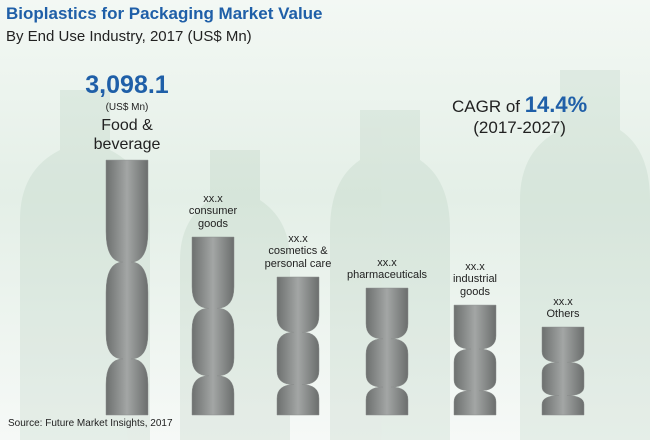 The width and height of the screenshot is (650, 440). Describe the element at coordinates (213, 218) in the screenshot. I see `category-label: consumer goods` at that location.